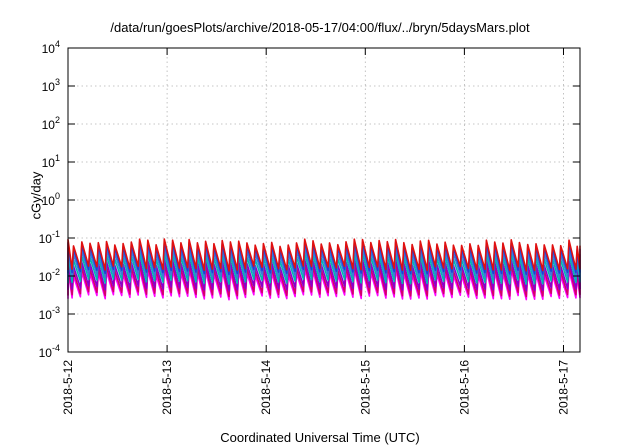 This screenshot has height=448, width=640. I want to click on x-tick-label: 2018-5-14, so click(266, 387).